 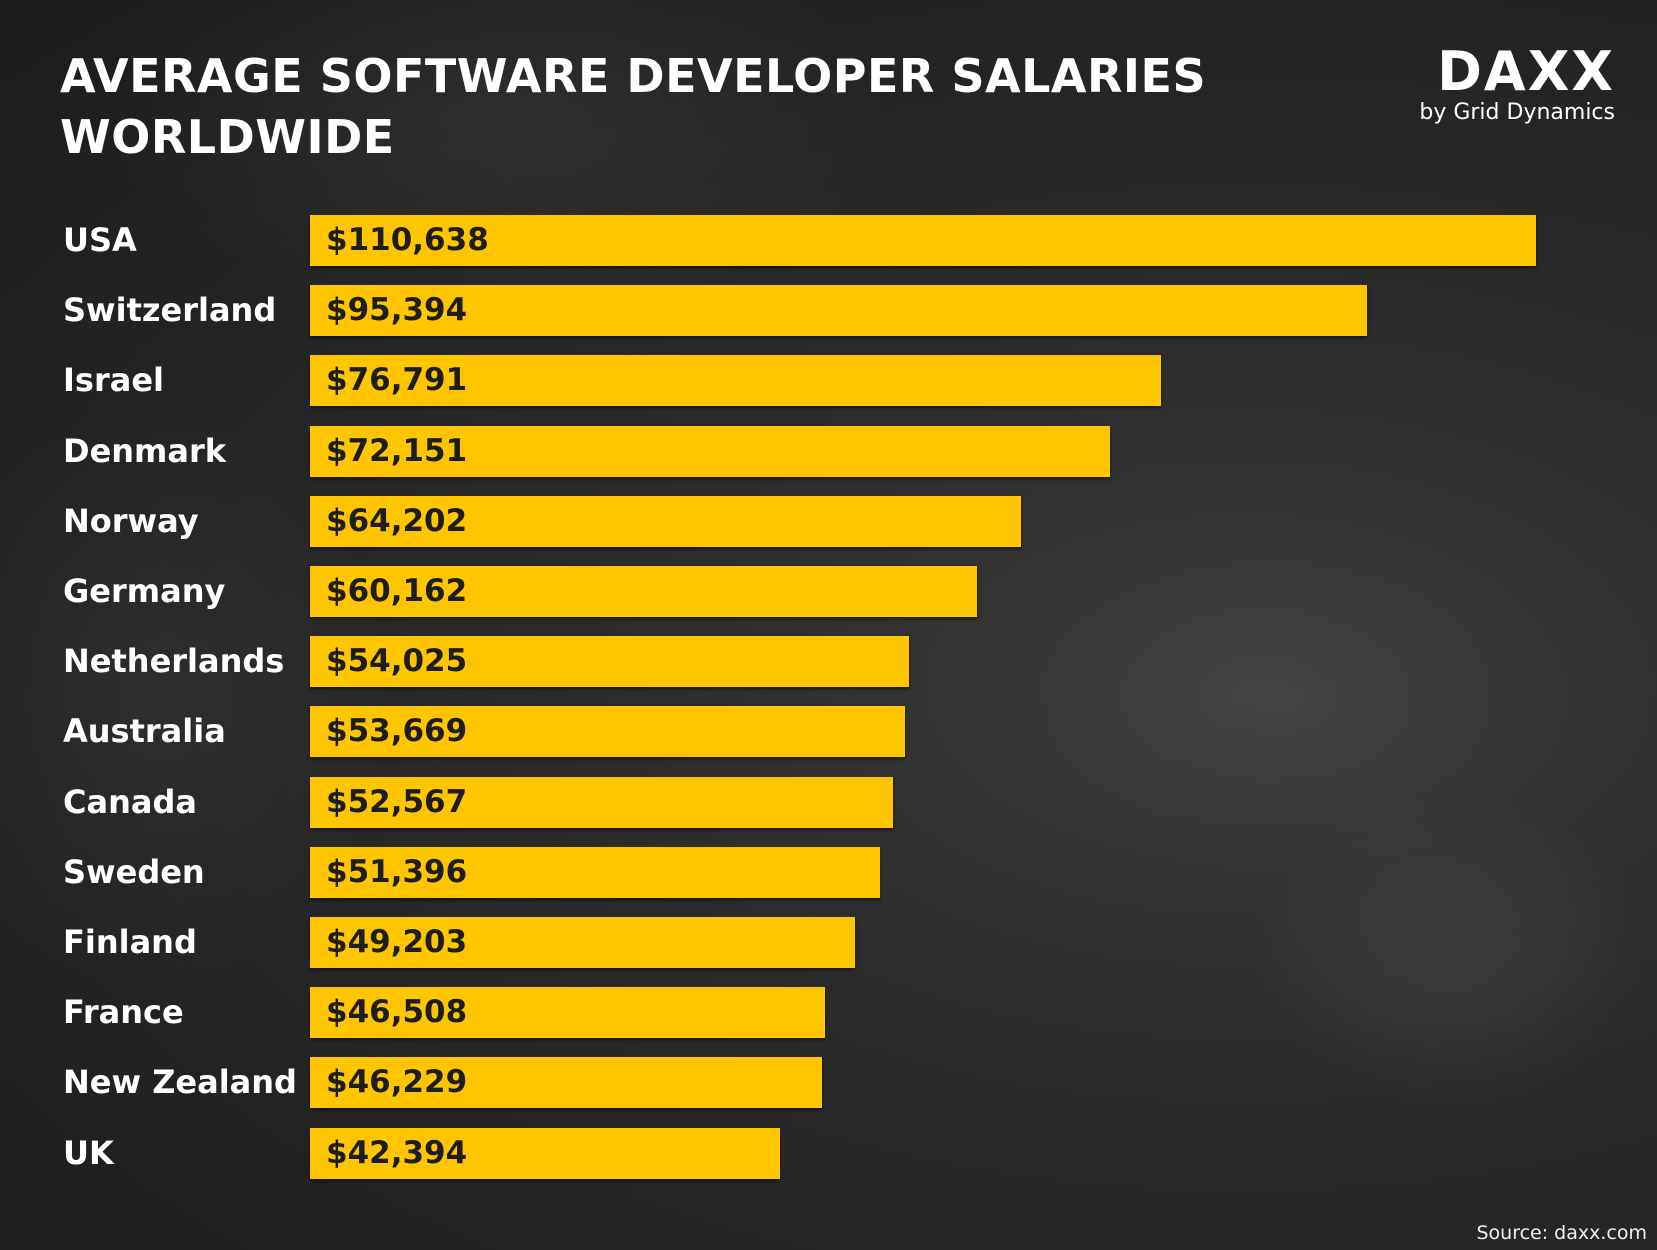 I want to click on bar-germany: $60,162, so click(x=643, y=591).